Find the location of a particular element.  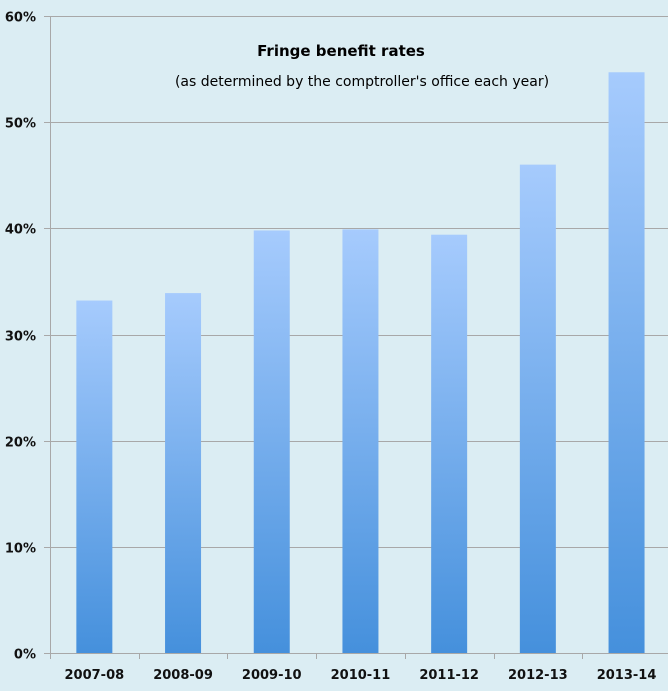

chart-title: Fringe benefit rates is located at coordinates (341, 51).